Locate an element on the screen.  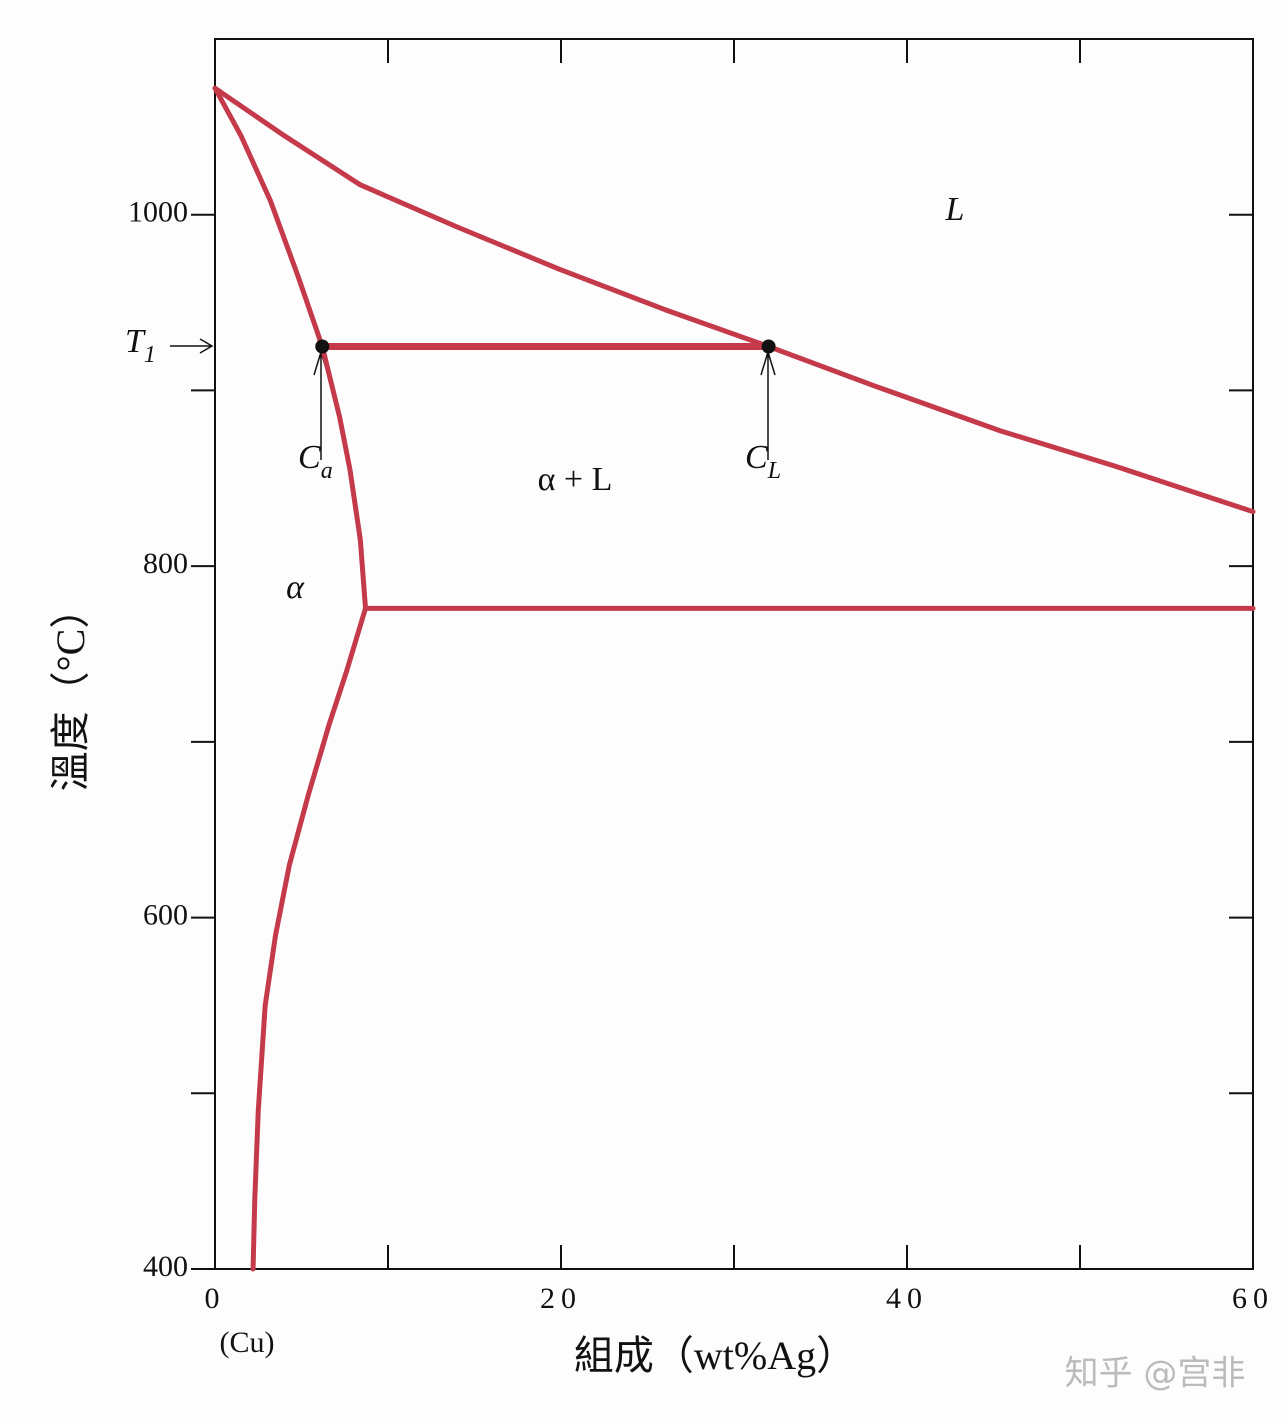
x-origin-note: (Cu) is located at coordinates (247, 1342).